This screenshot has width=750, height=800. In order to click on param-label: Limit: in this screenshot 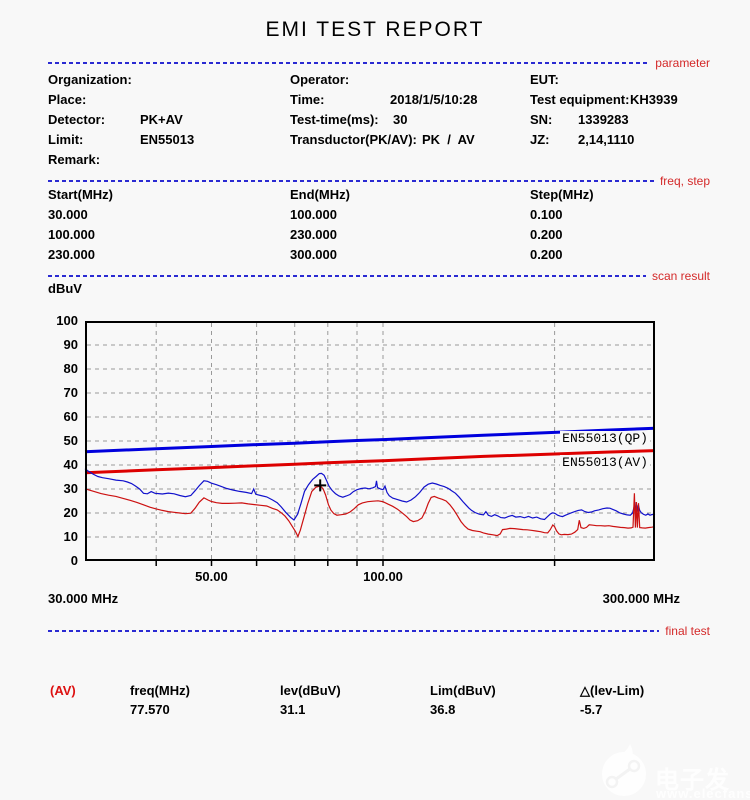, I will do `click(66, 139)`.